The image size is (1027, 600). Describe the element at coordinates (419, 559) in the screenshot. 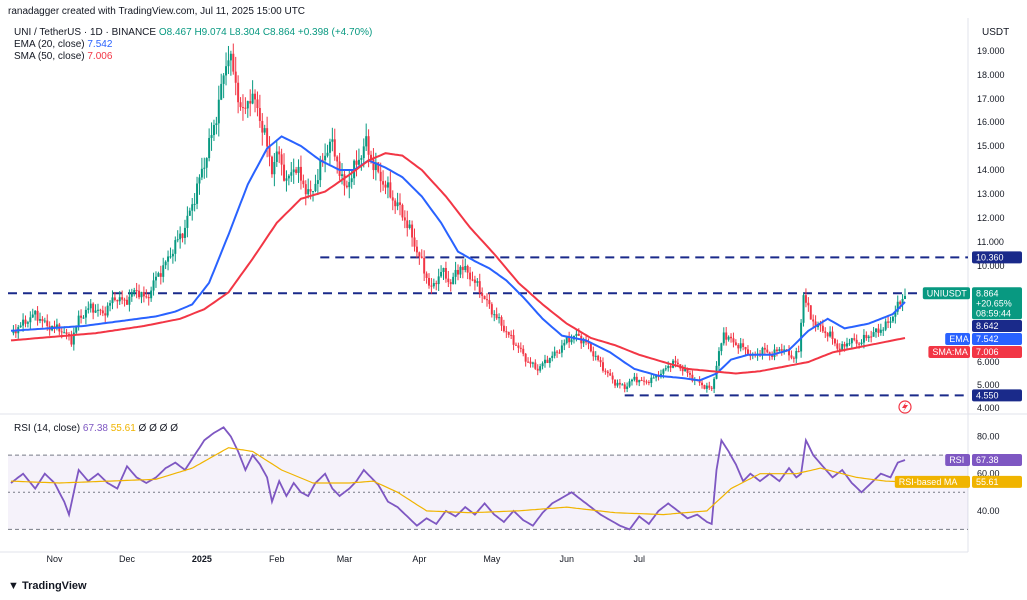

I see `time-tick-label: Apr` at that location.